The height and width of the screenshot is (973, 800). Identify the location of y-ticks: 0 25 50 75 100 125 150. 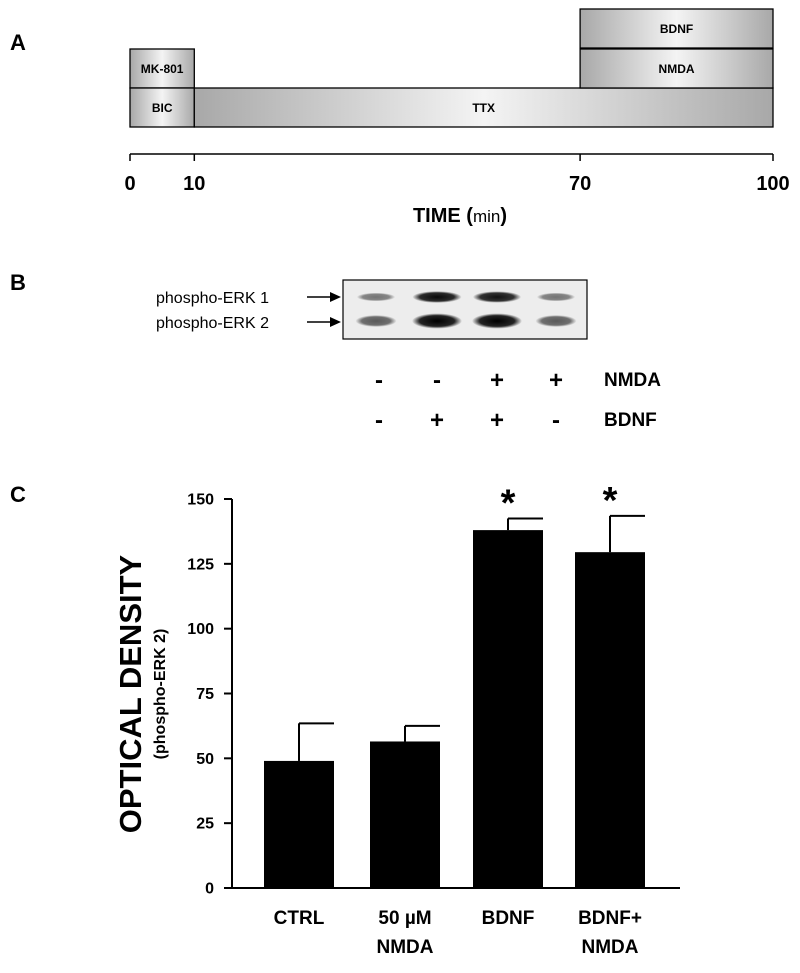
(209, 695).